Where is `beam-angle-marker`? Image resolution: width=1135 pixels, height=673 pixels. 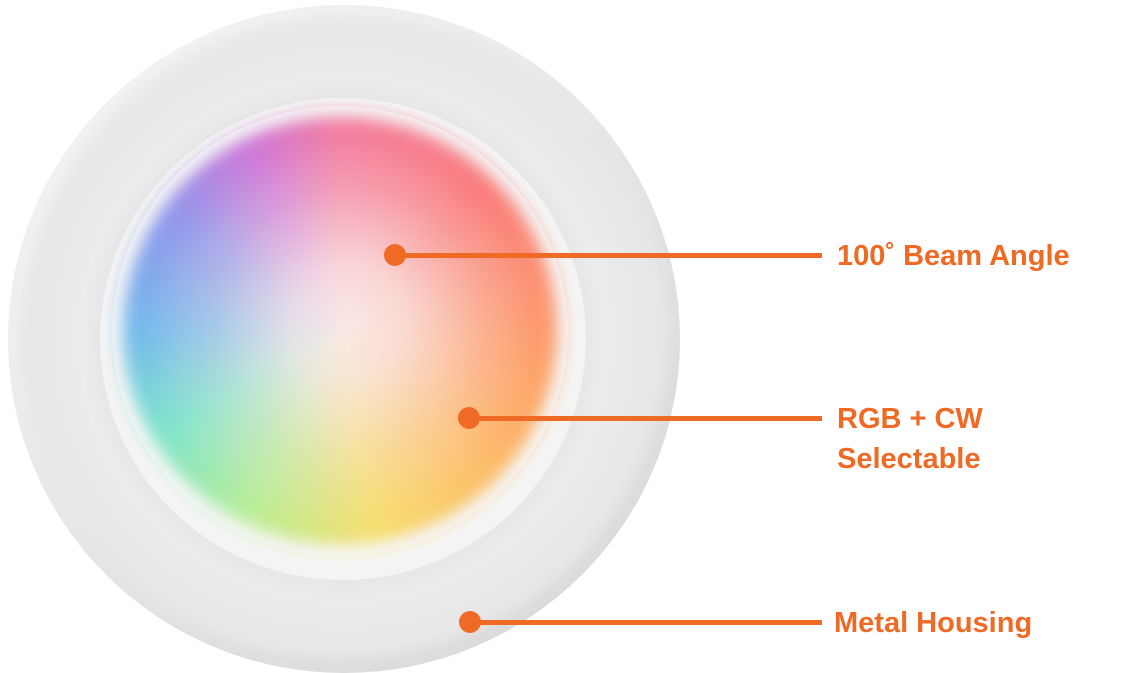 beam-angle-marker is located at coordinates (395, 255).